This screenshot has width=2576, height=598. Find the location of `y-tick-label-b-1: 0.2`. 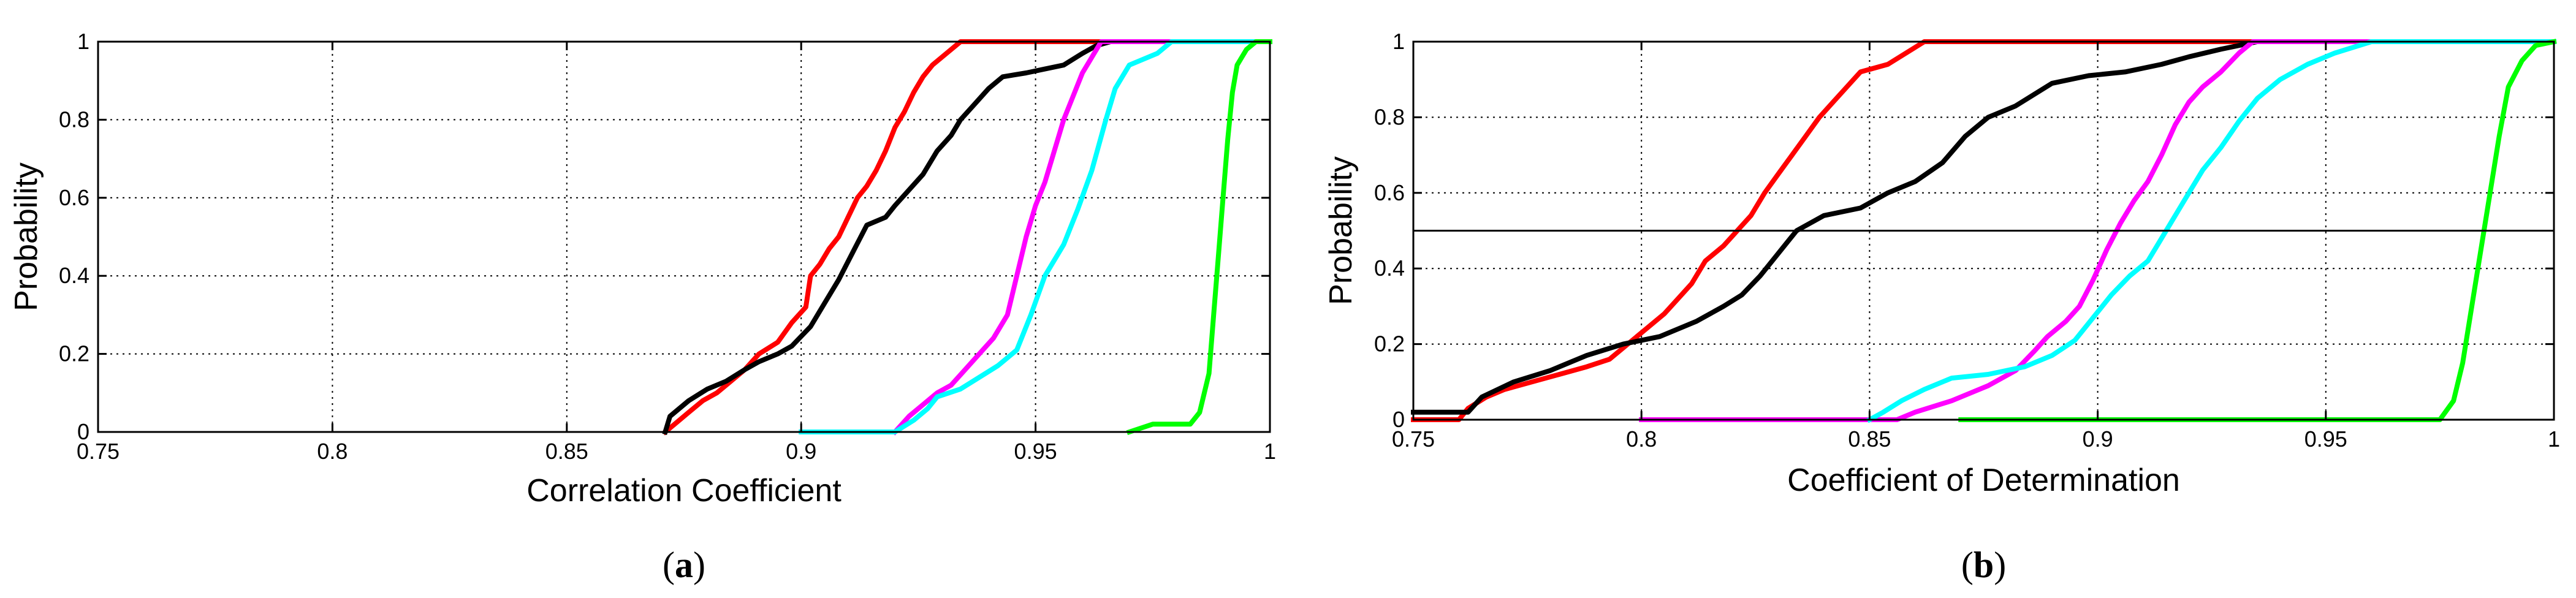

y-tick-label-b-1: 0.2 is located at coordinates (1389, 344).